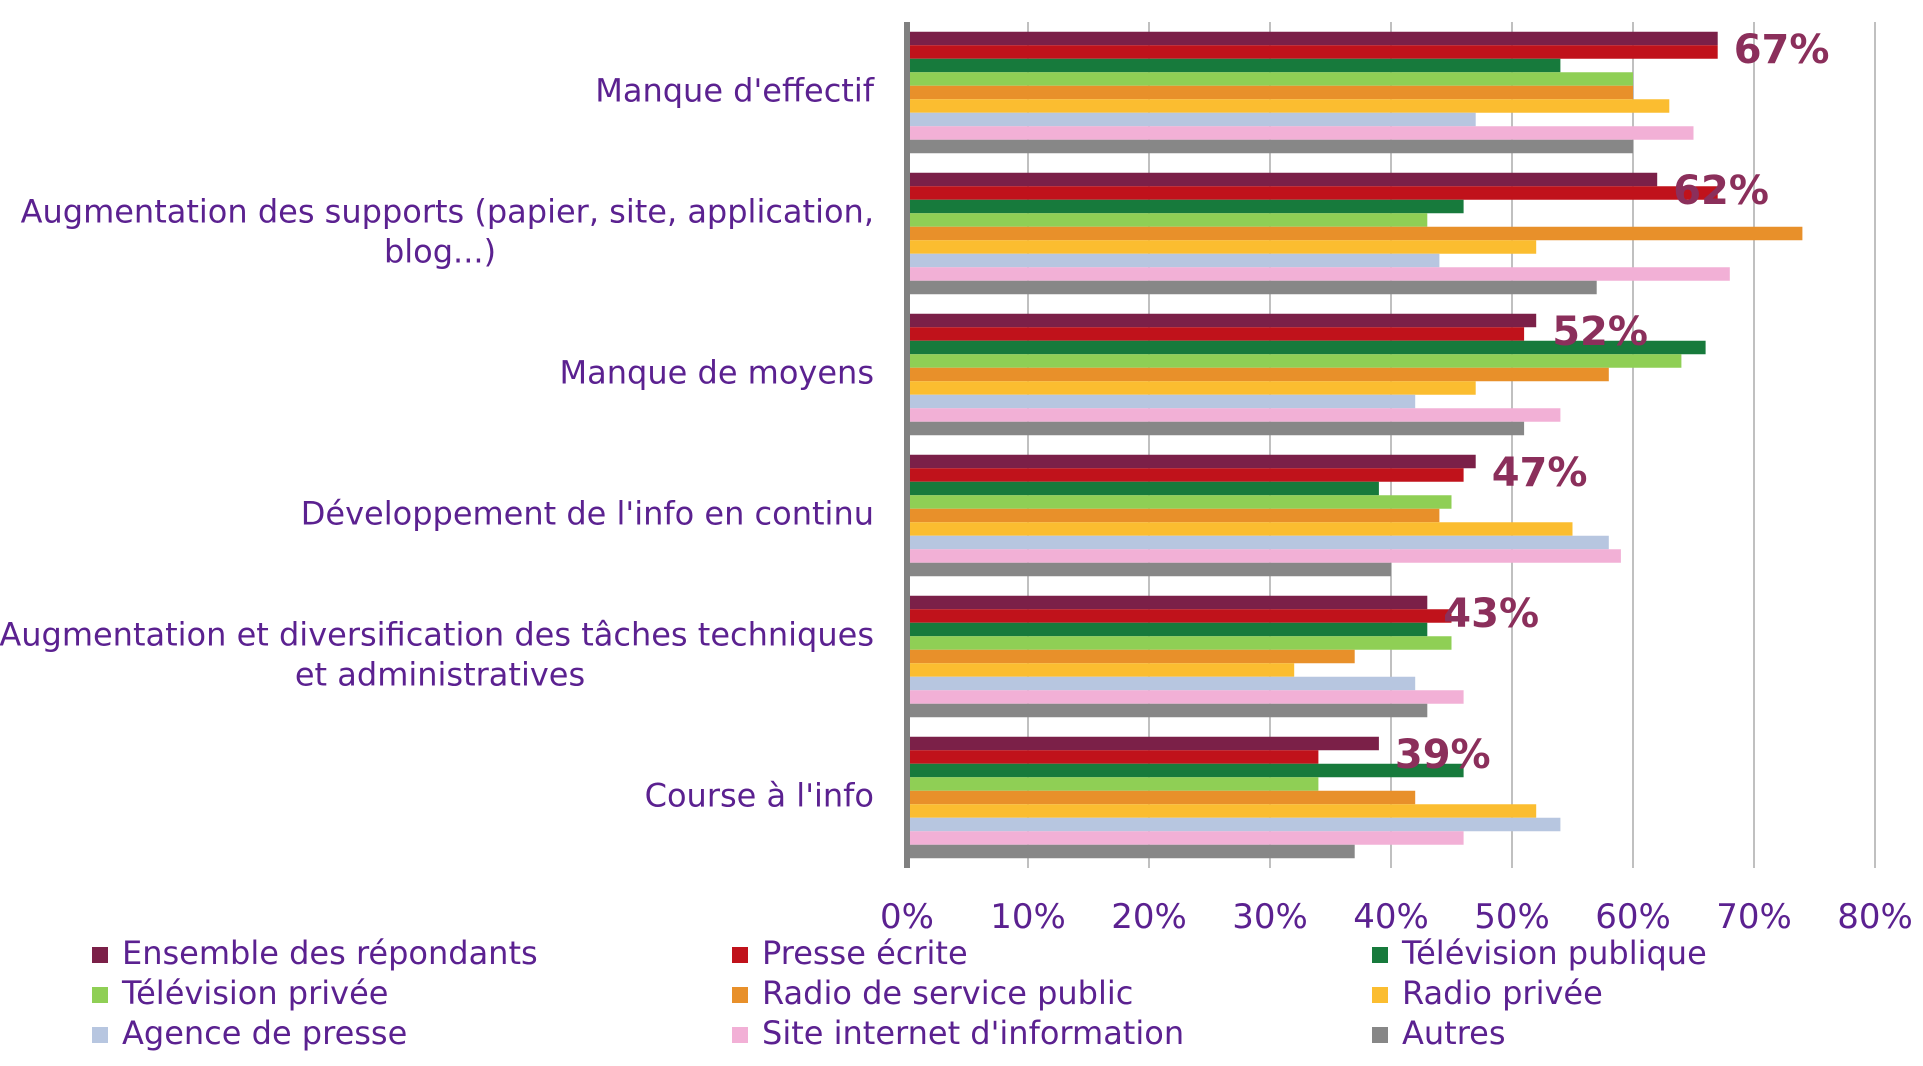 The height and width of the screenshot is (1066, 1923). Describe the element at coordinates (1443, 755) in the screenshot. I see `data-label: 39%` at that location.